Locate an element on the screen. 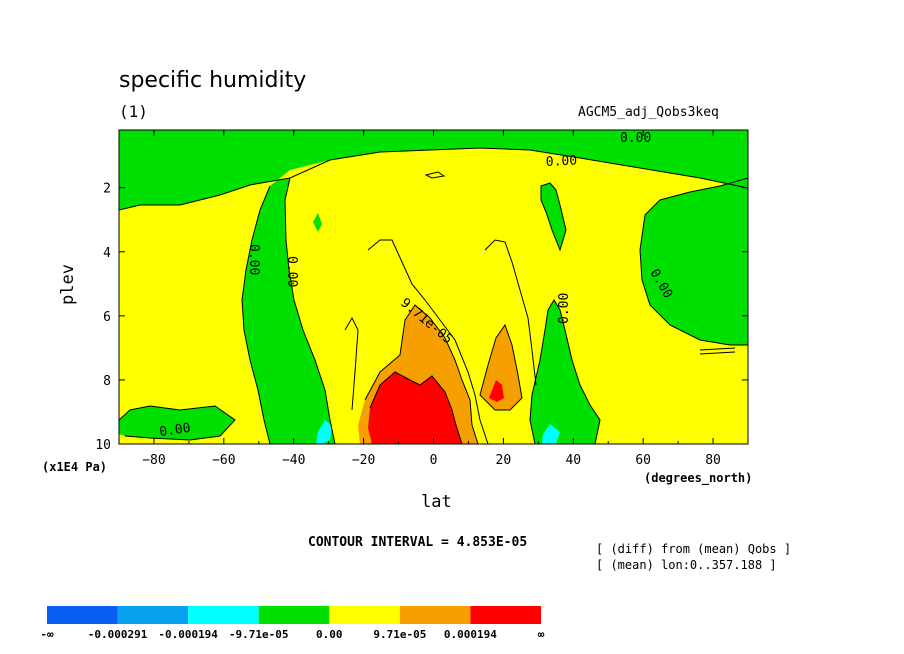 This screenshot has height=654, width=904. x-tick-label: 80 is located at coordinates (713, 460).